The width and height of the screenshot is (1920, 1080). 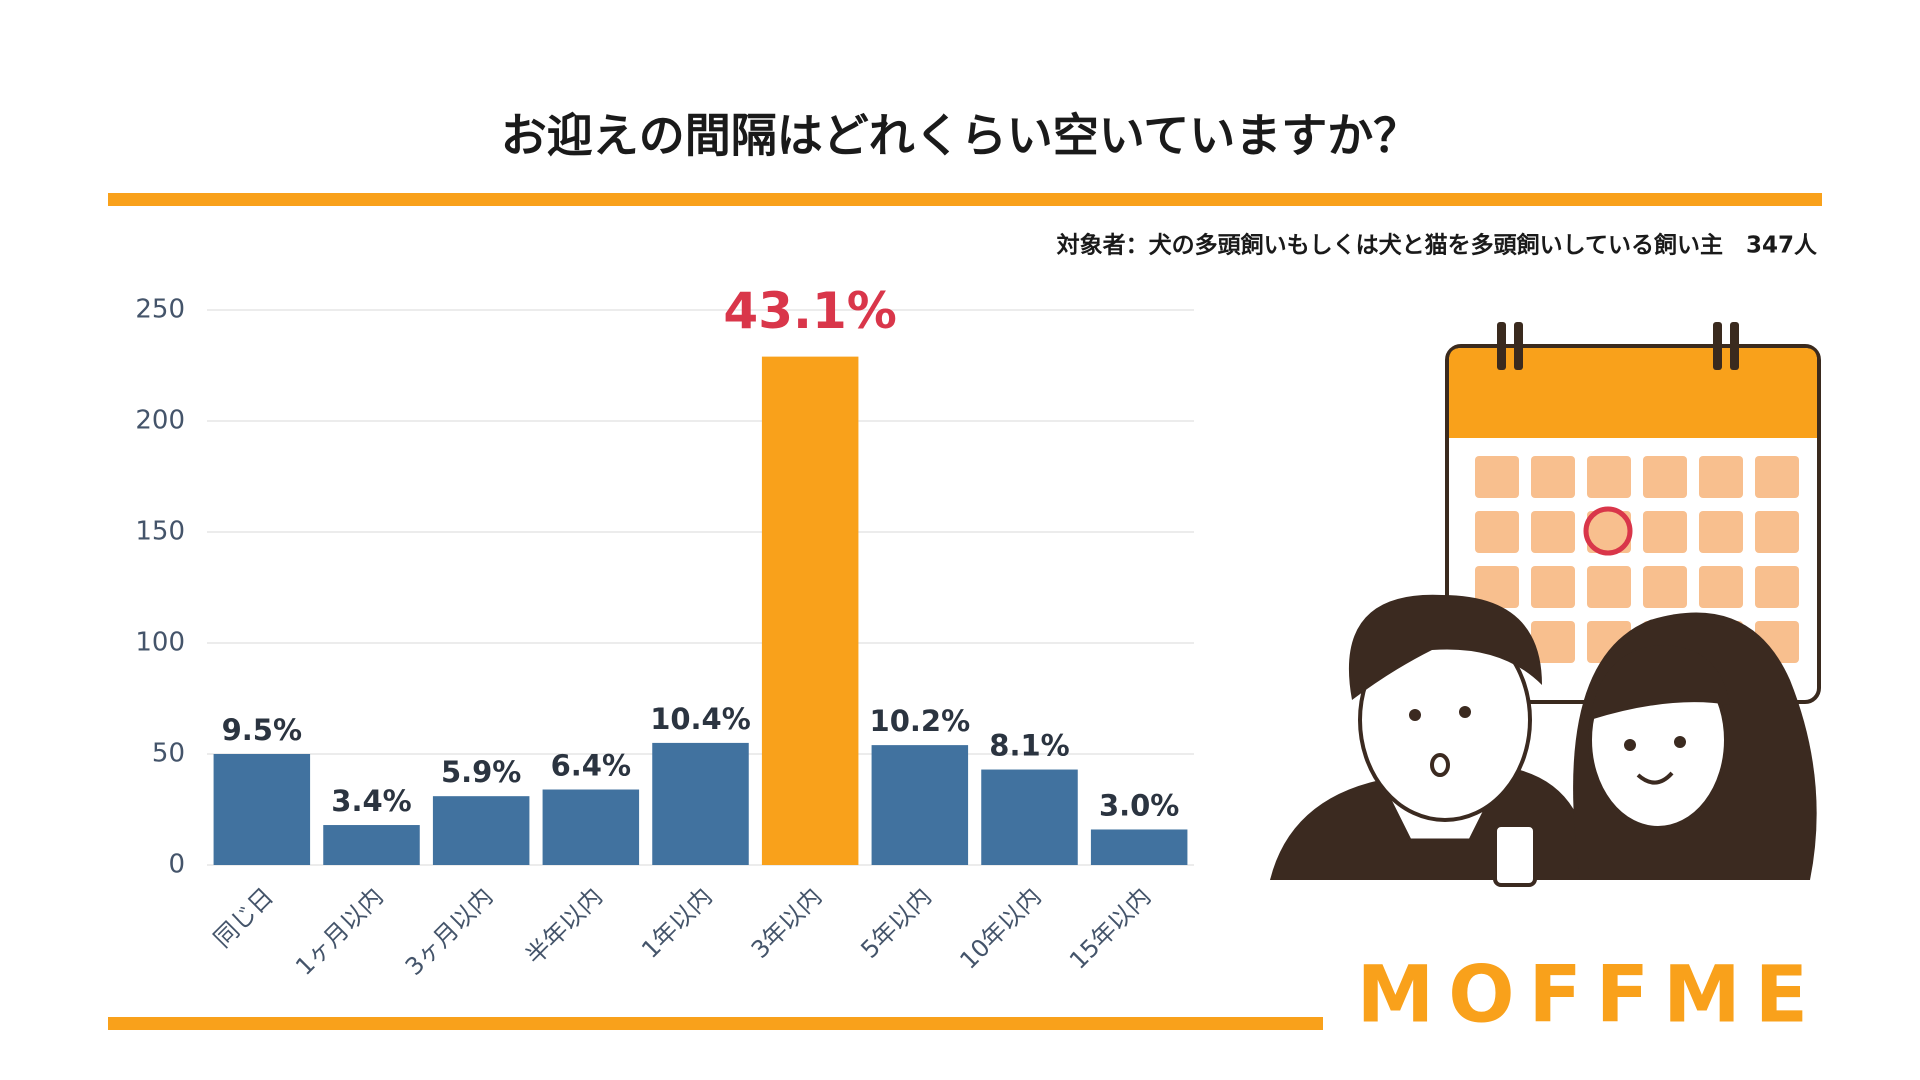 What do you see at coordinates (1633, 393) in the screenshot?
I see `calendar-header` at bounding box center [1633, 393].